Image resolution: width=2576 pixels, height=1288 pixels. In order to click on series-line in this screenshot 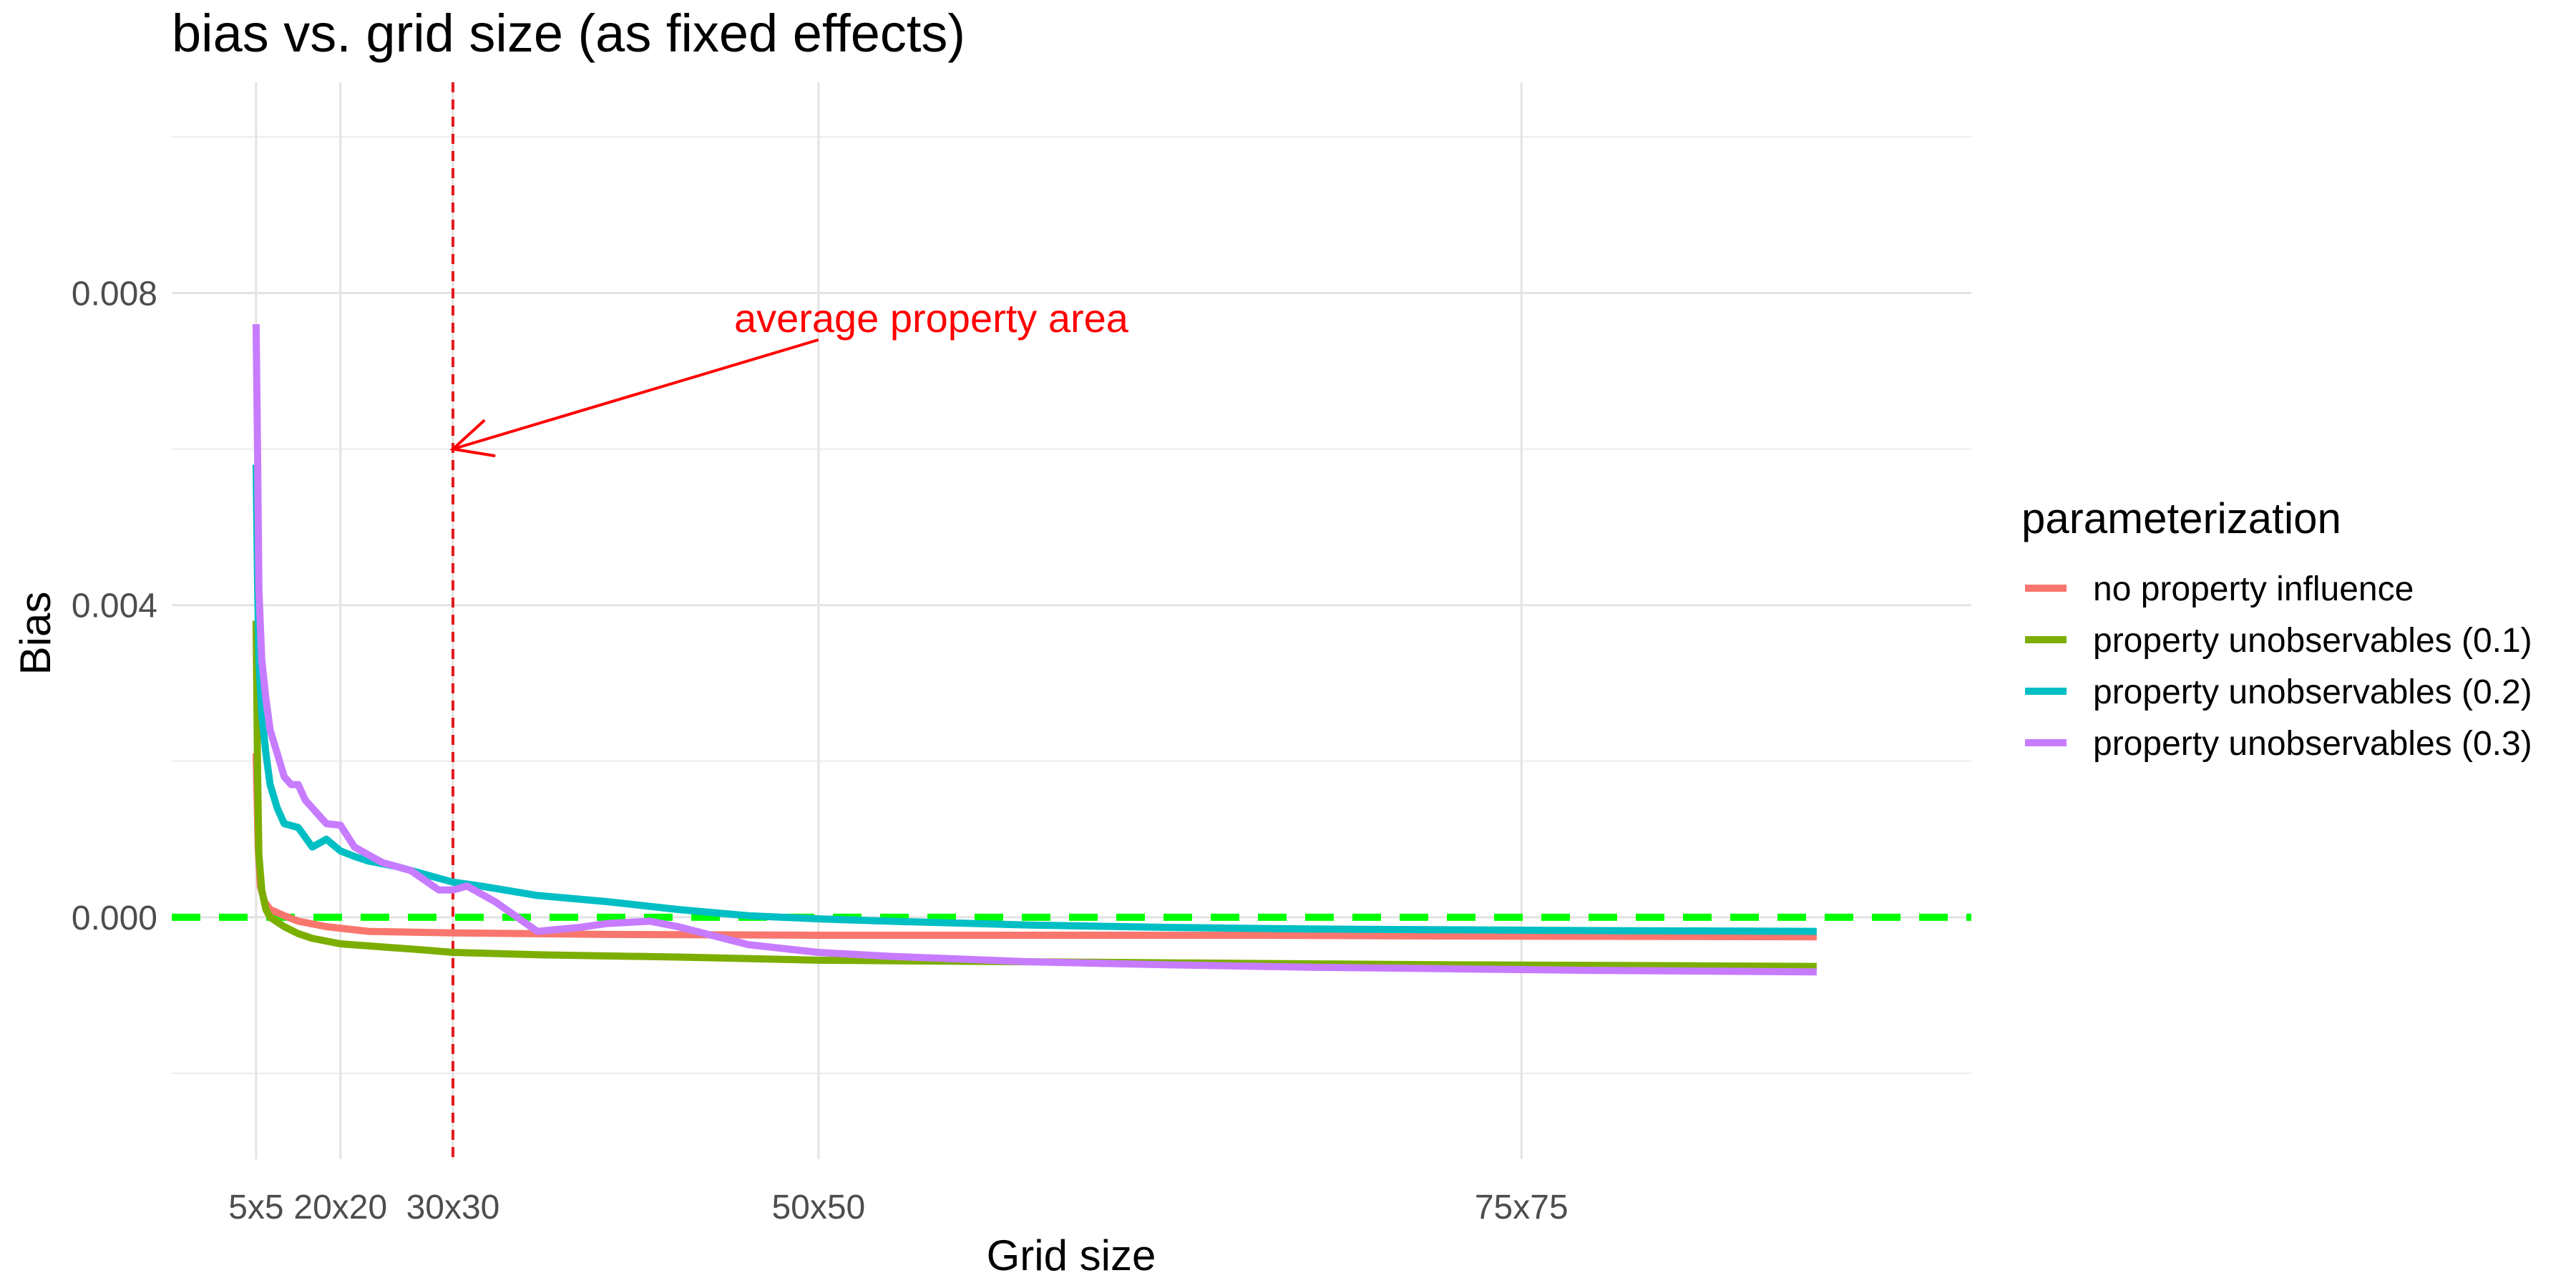, I will do `click(1034, 847)`.